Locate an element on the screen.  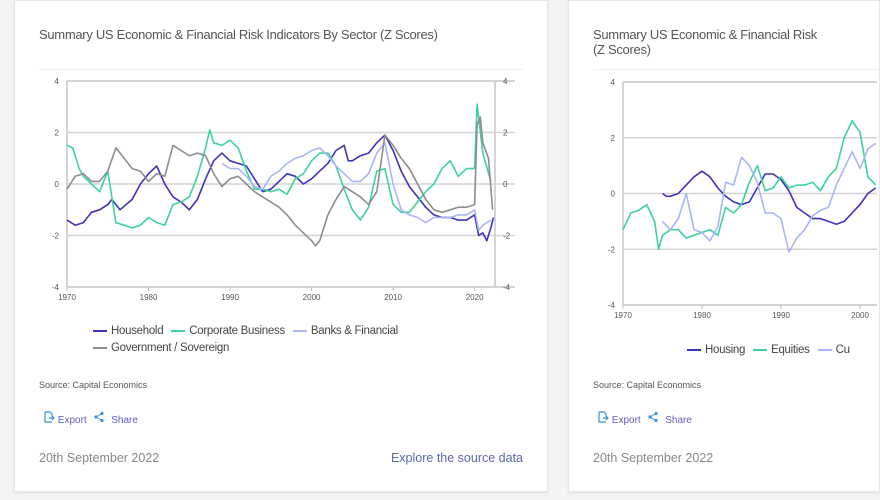
series-line-corporate-business is located at coordinates (279, 166).